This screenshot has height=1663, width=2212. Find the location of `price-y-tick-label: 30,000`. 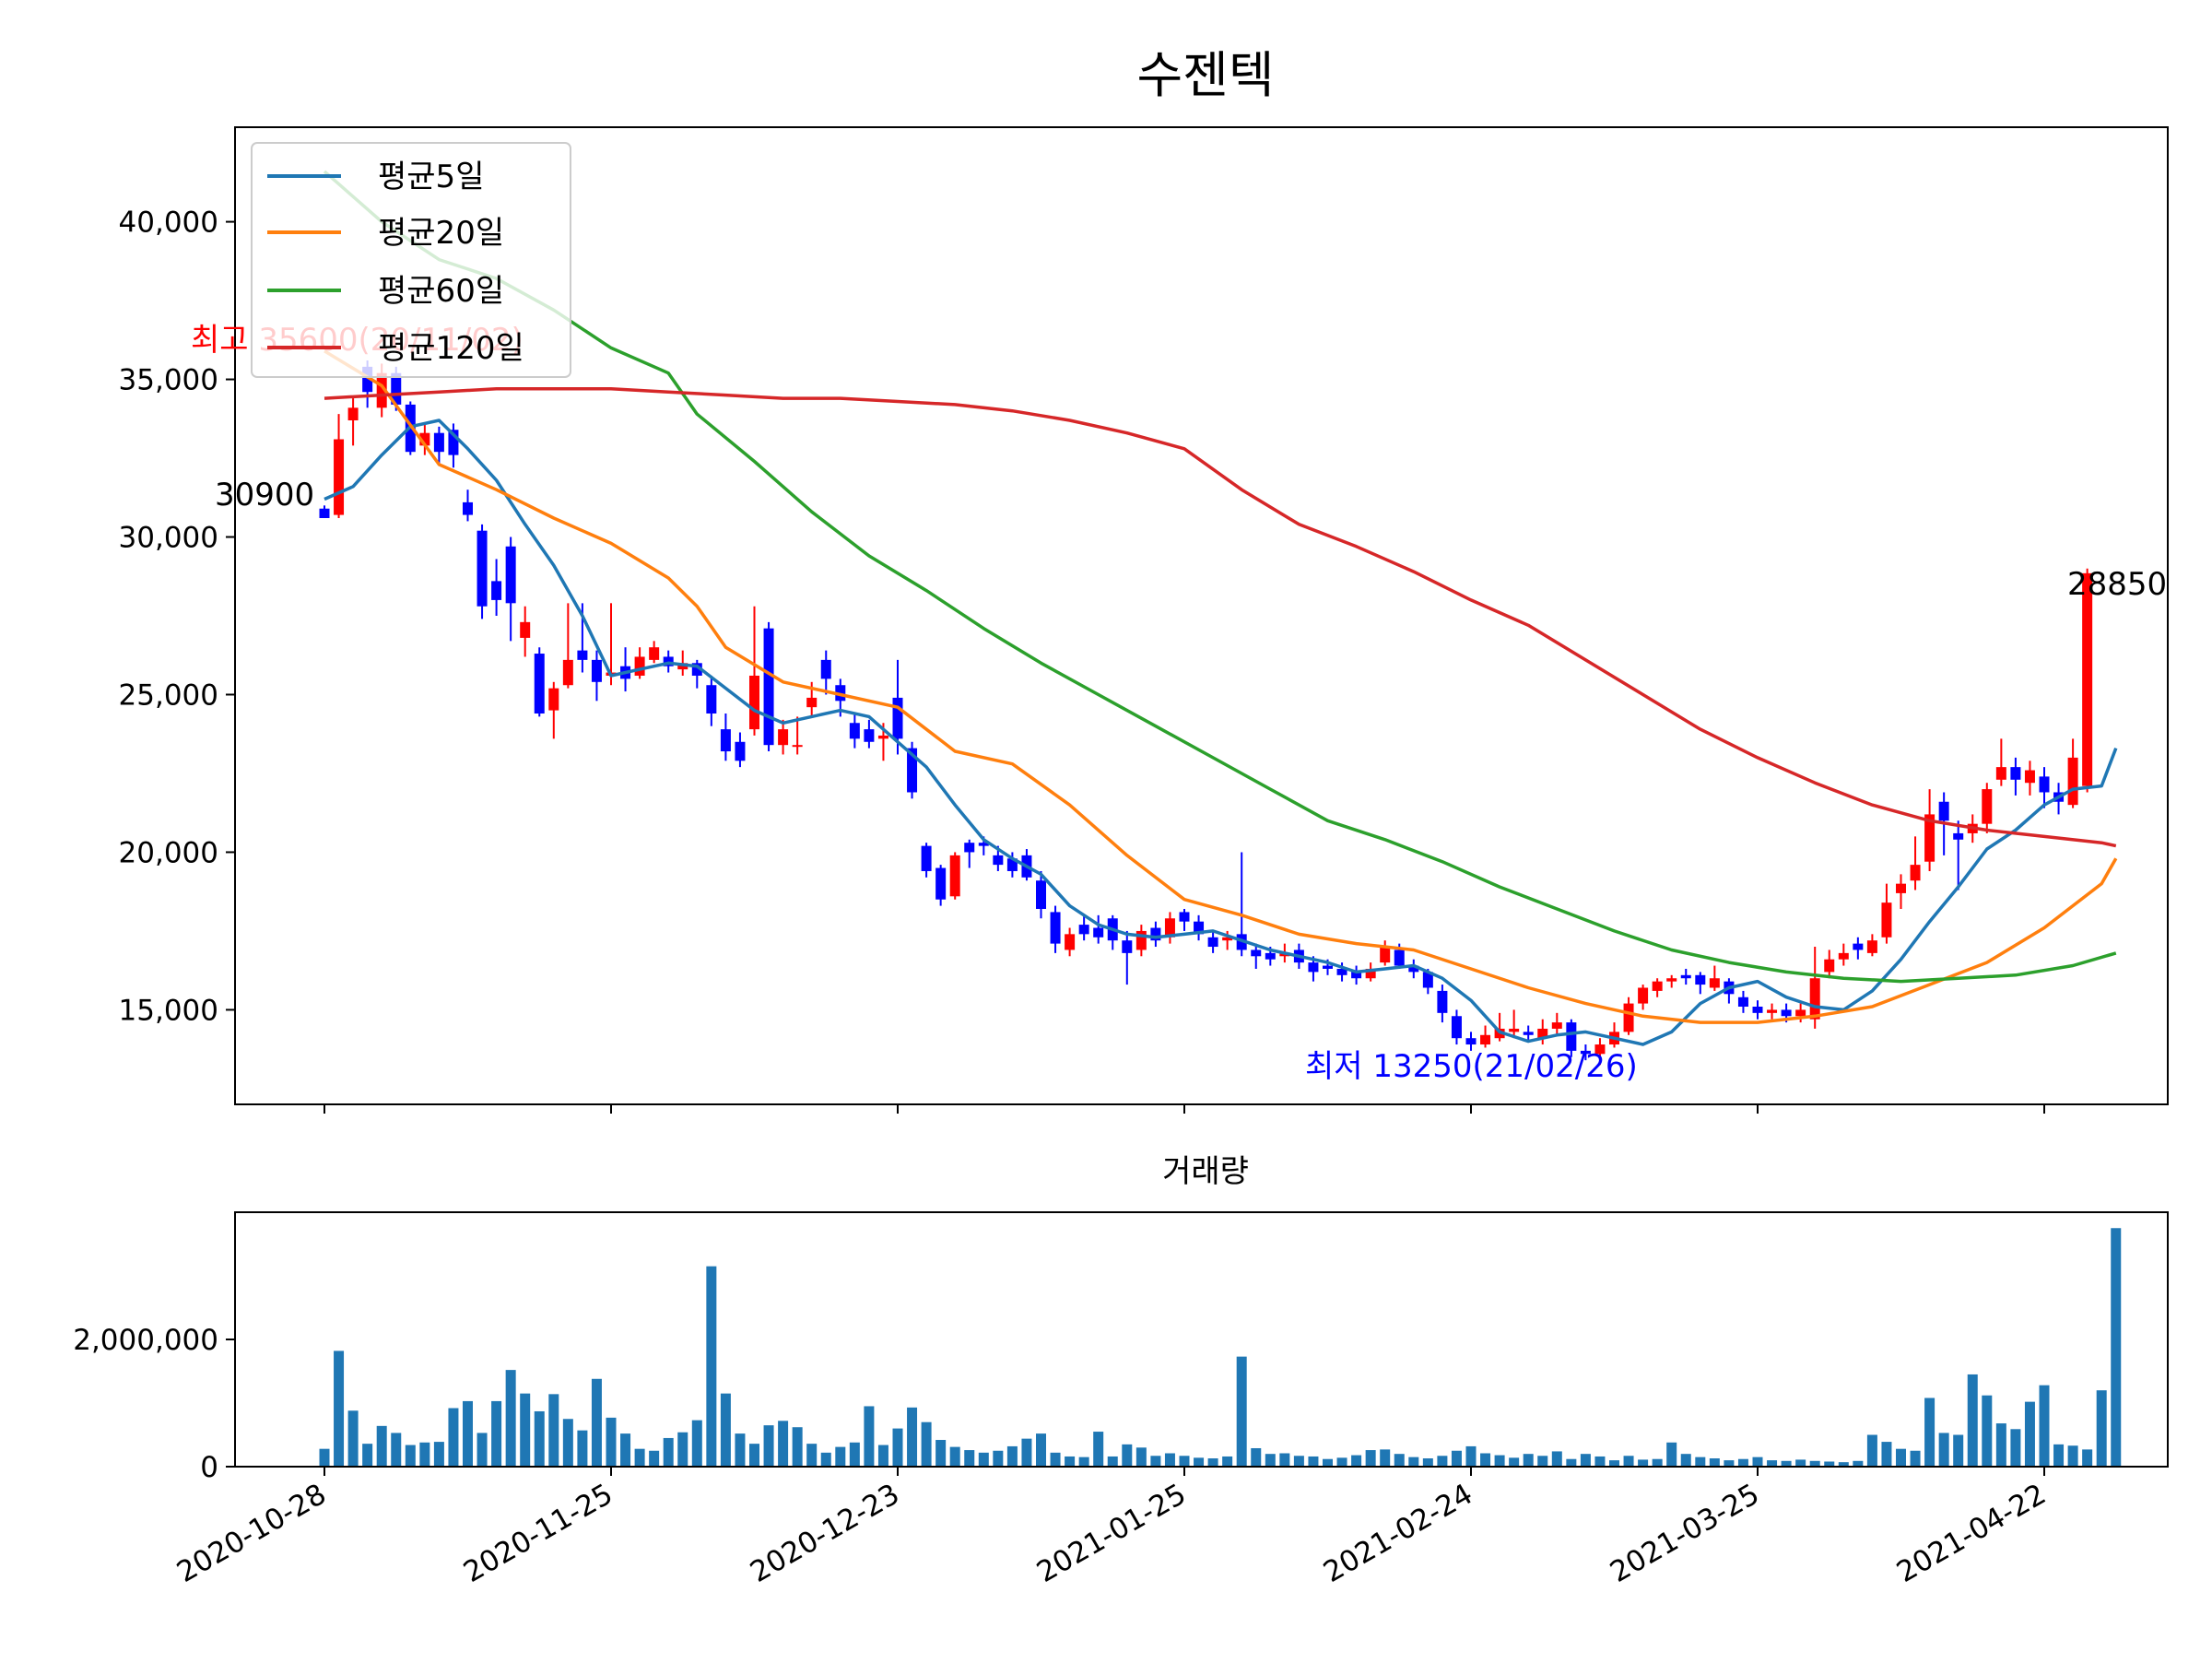

price-y-tick-label: 30,000 is located at coordinates (168, 538).